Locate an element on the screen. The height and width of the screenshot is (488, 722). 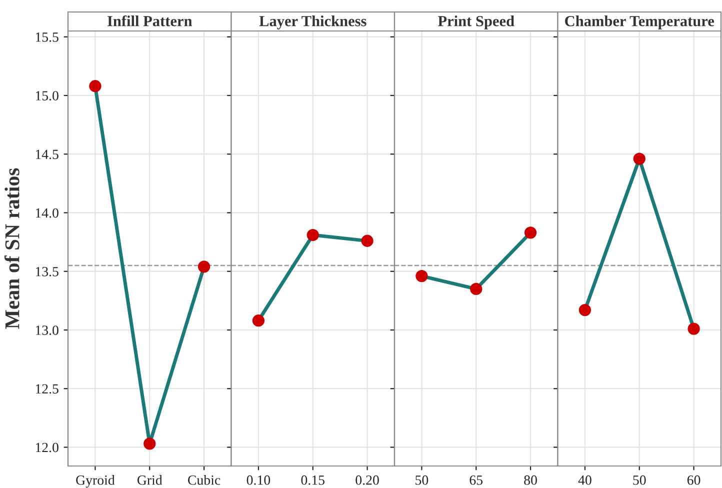
x-tick-label: Grid is located at coordinates (149, 480).